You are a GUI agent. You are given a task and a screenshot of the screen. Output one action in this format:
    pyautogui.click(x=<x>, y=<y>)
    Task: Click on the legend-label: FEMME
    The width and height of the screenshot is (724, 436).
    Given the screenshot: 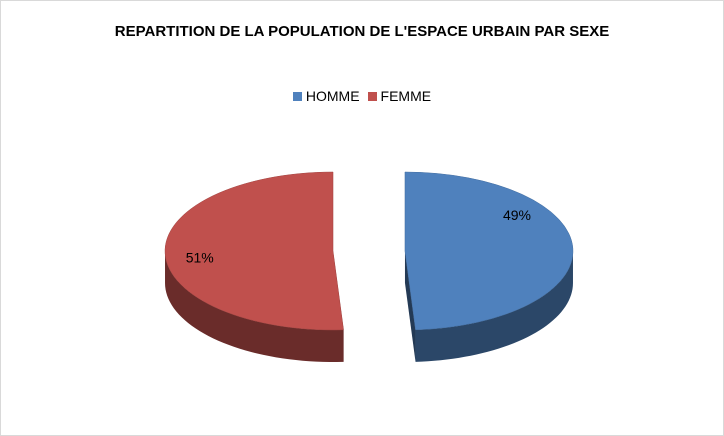 What is the action you would take?
    pyautogui.click(x=406, y=96)
    